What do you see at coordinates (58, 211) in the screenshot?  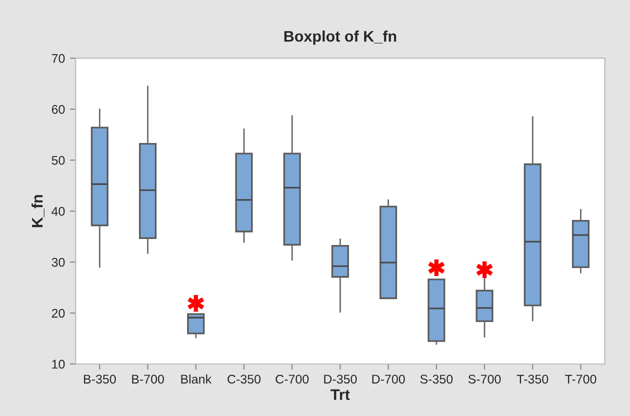 I see `y-tick-label: 40` at bounding box center [58, 211].